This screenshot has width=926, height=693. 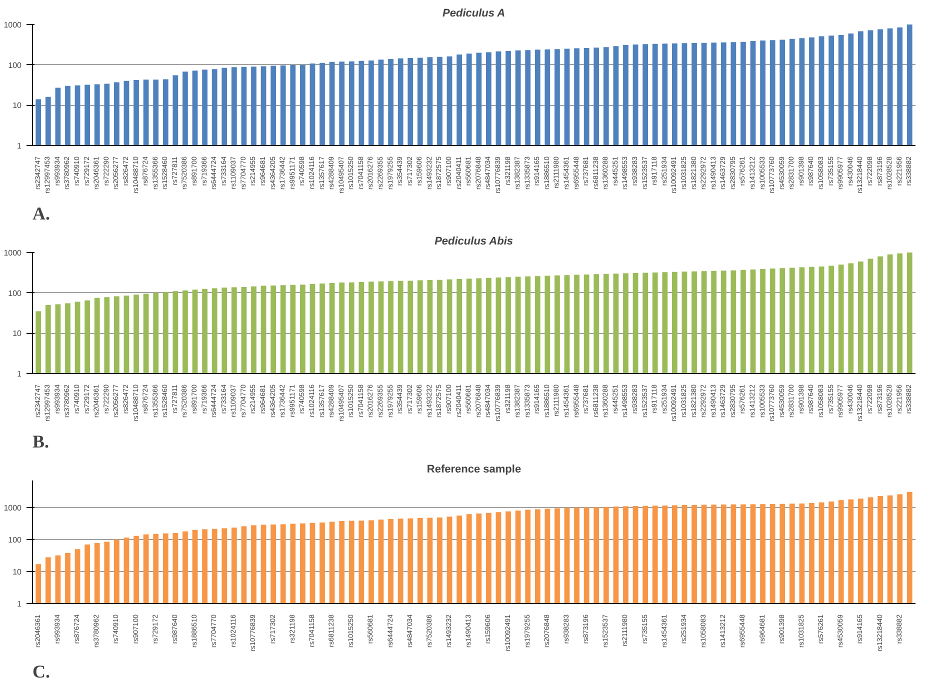 What do you see at coordinates (474, 14) in the screenshot?
I see `chart-title: Pediculus A` at bounding box center [474, 14].